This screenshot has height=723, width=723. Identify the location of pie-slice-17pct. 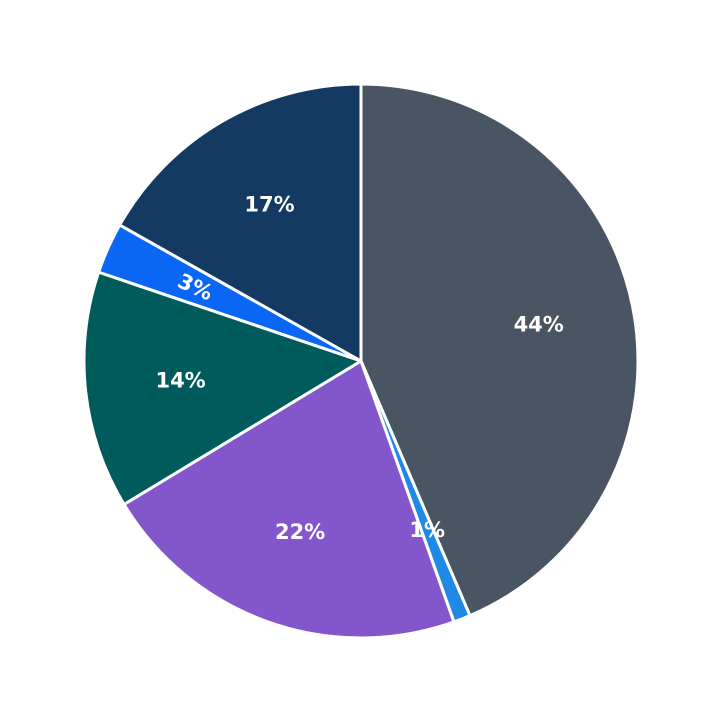
(240, 222).